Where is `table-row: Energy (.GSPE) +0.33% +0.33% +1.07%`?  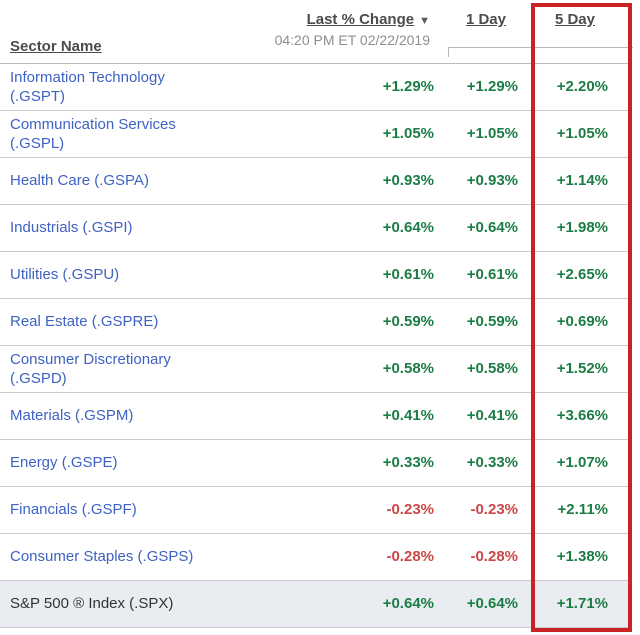 table-row: Energy (.GSPE) +0.33% +0.33% +1.07% is located at coordinates (316, 463).